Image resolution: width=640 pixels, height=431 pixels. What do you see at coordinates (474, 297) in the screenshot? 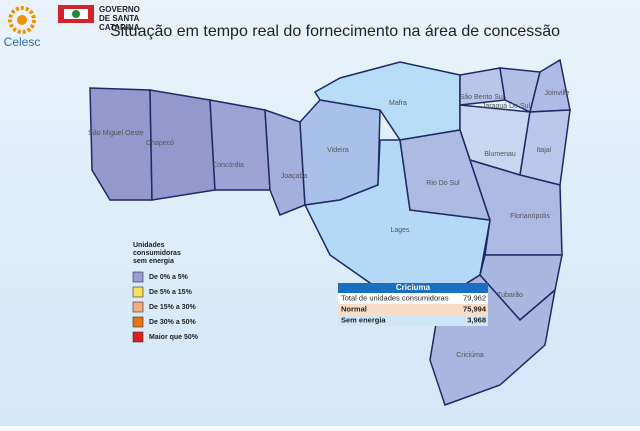
I see `info-value: 79,962` at bounding box center [474, 297].